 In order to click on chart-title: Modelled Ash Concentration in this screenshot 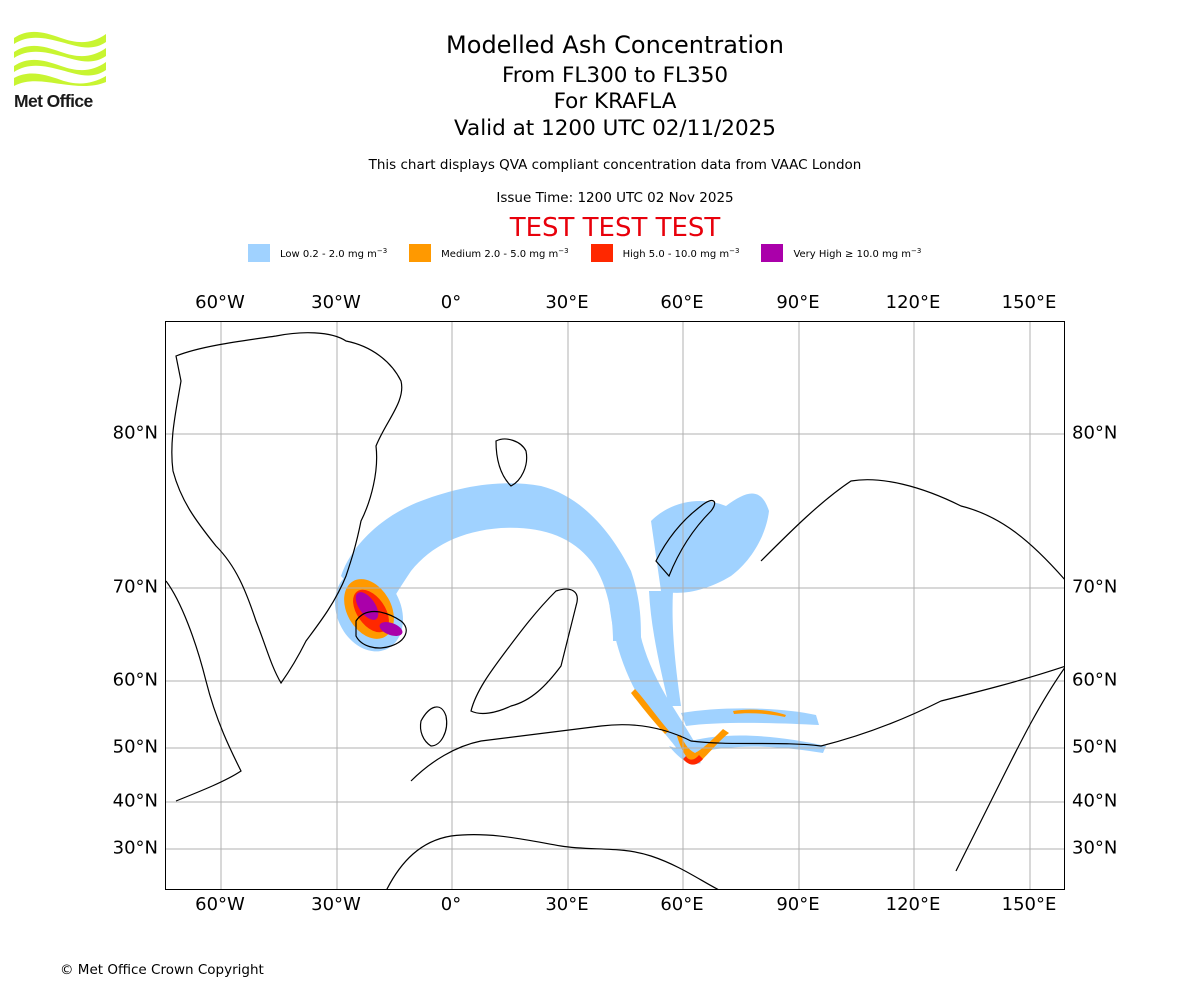, I will do `click(615, 45)`.